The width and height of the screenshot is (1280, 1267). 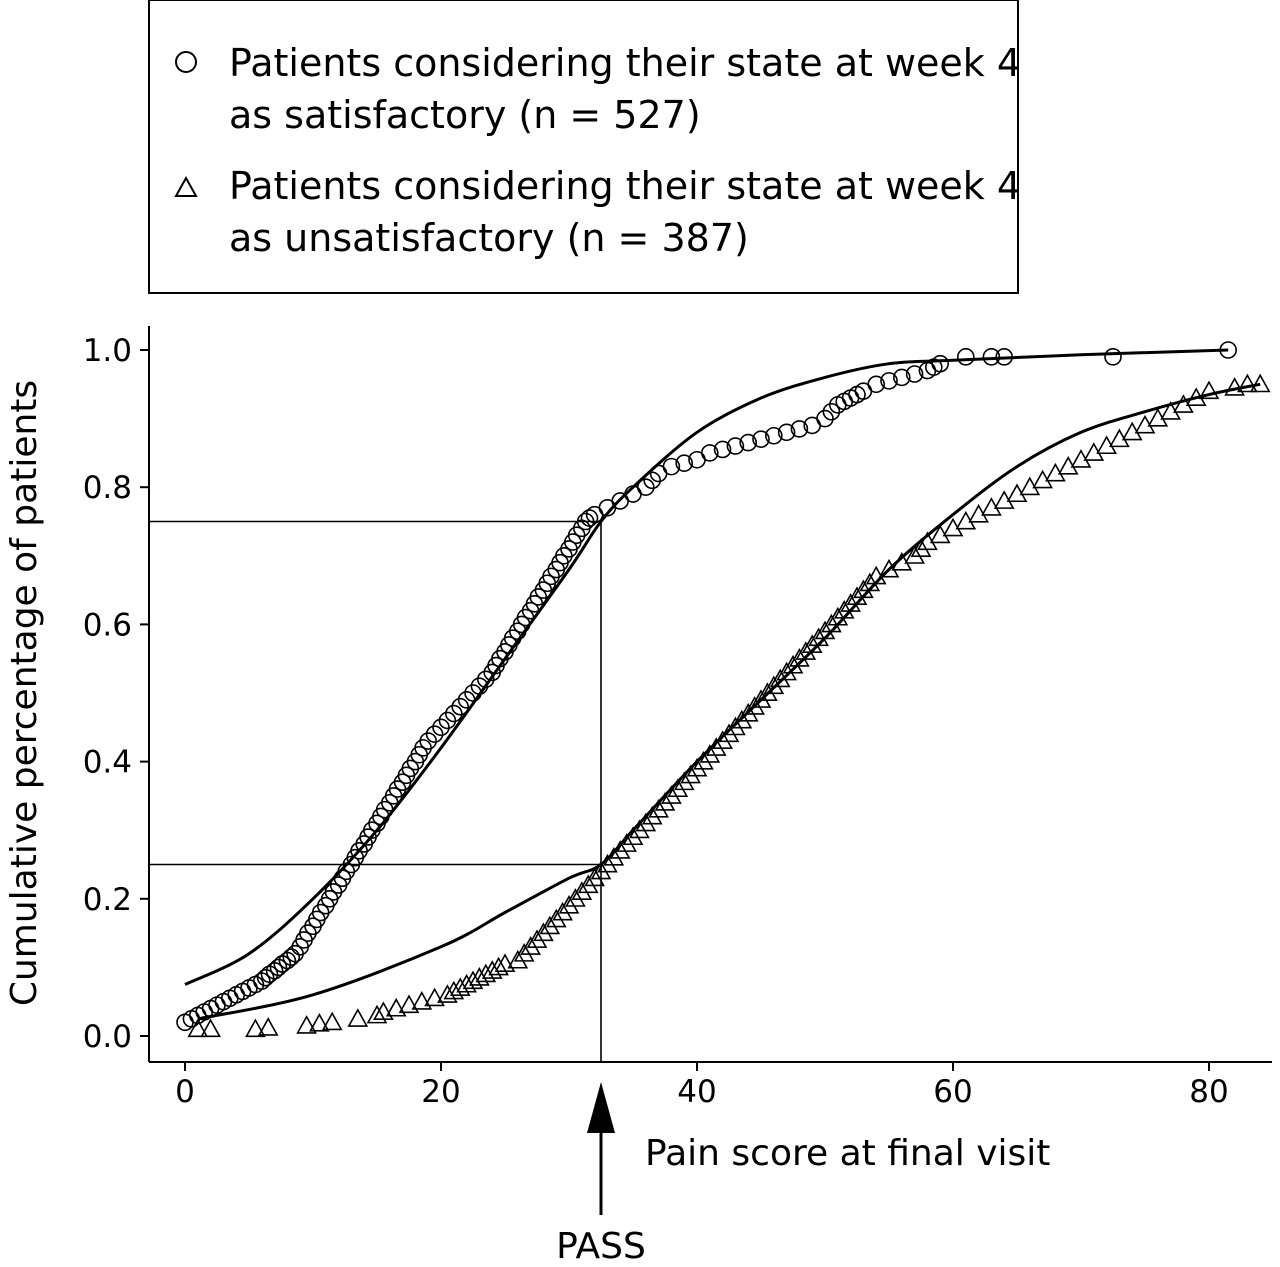 What do you see at coordinates (24, 693) in the screenshot?
I see `y-axis-title: Cumulative percentage of patients` at bounding box center [24, 693].